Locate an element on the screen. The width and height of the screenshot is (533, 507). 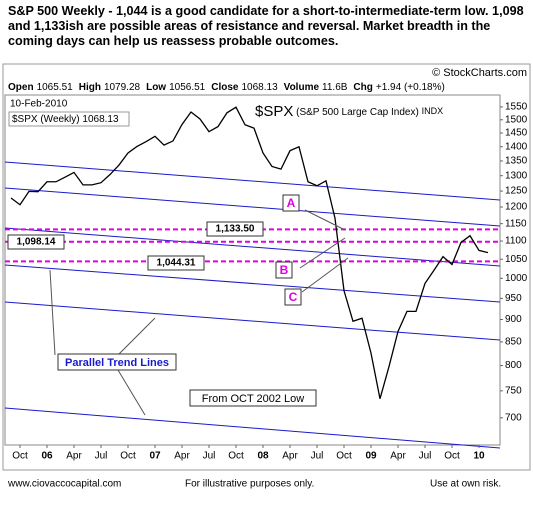
x-tick-label: 09 is located at coordinates (371, 456).